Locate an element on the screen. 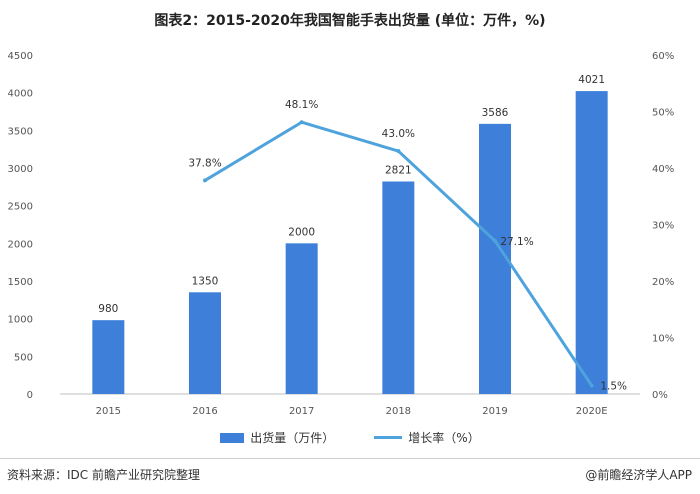 This screenshot has width=700, height=494. y-left-tick-label: 4000 is located at coordinates (20, 94).